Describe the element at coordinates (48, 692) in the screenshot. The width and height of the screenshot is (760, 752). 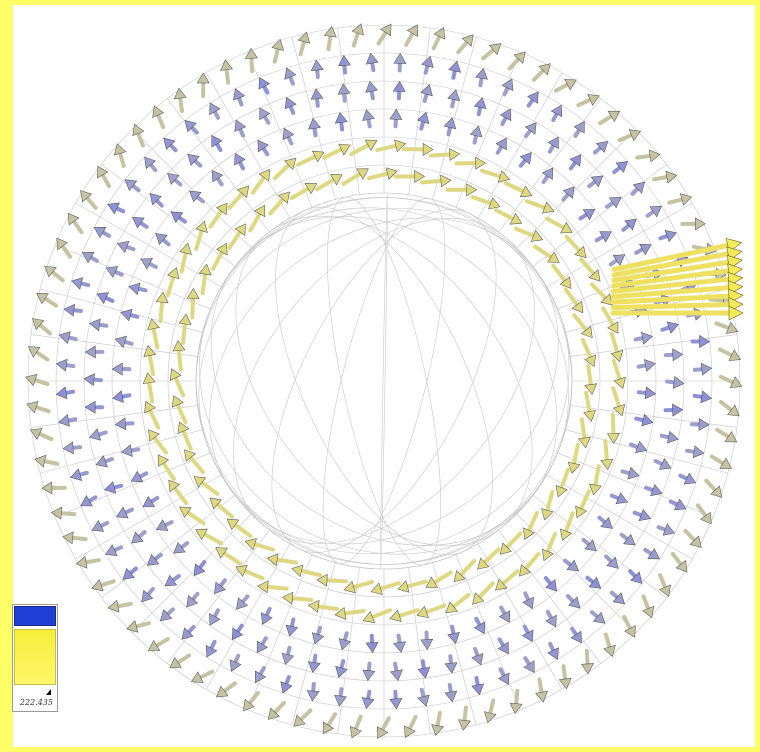
I see `legend-marker-icon` at that location.